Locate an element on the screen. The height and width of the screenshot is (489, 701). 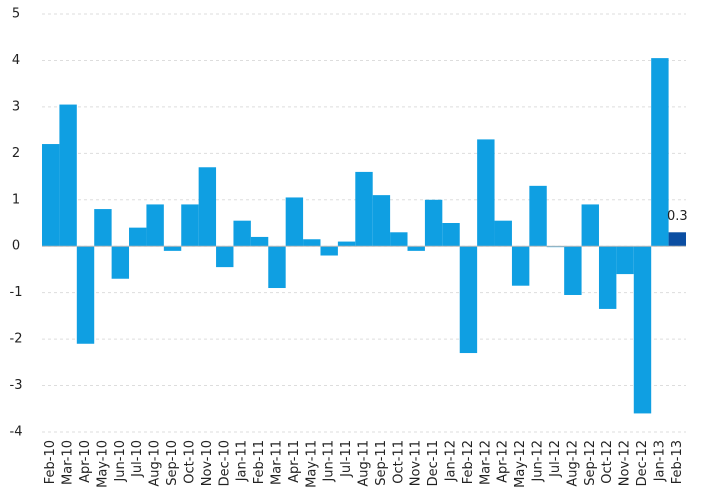
x-tick-label: Mar-11 is located at coordinates (276, 462).